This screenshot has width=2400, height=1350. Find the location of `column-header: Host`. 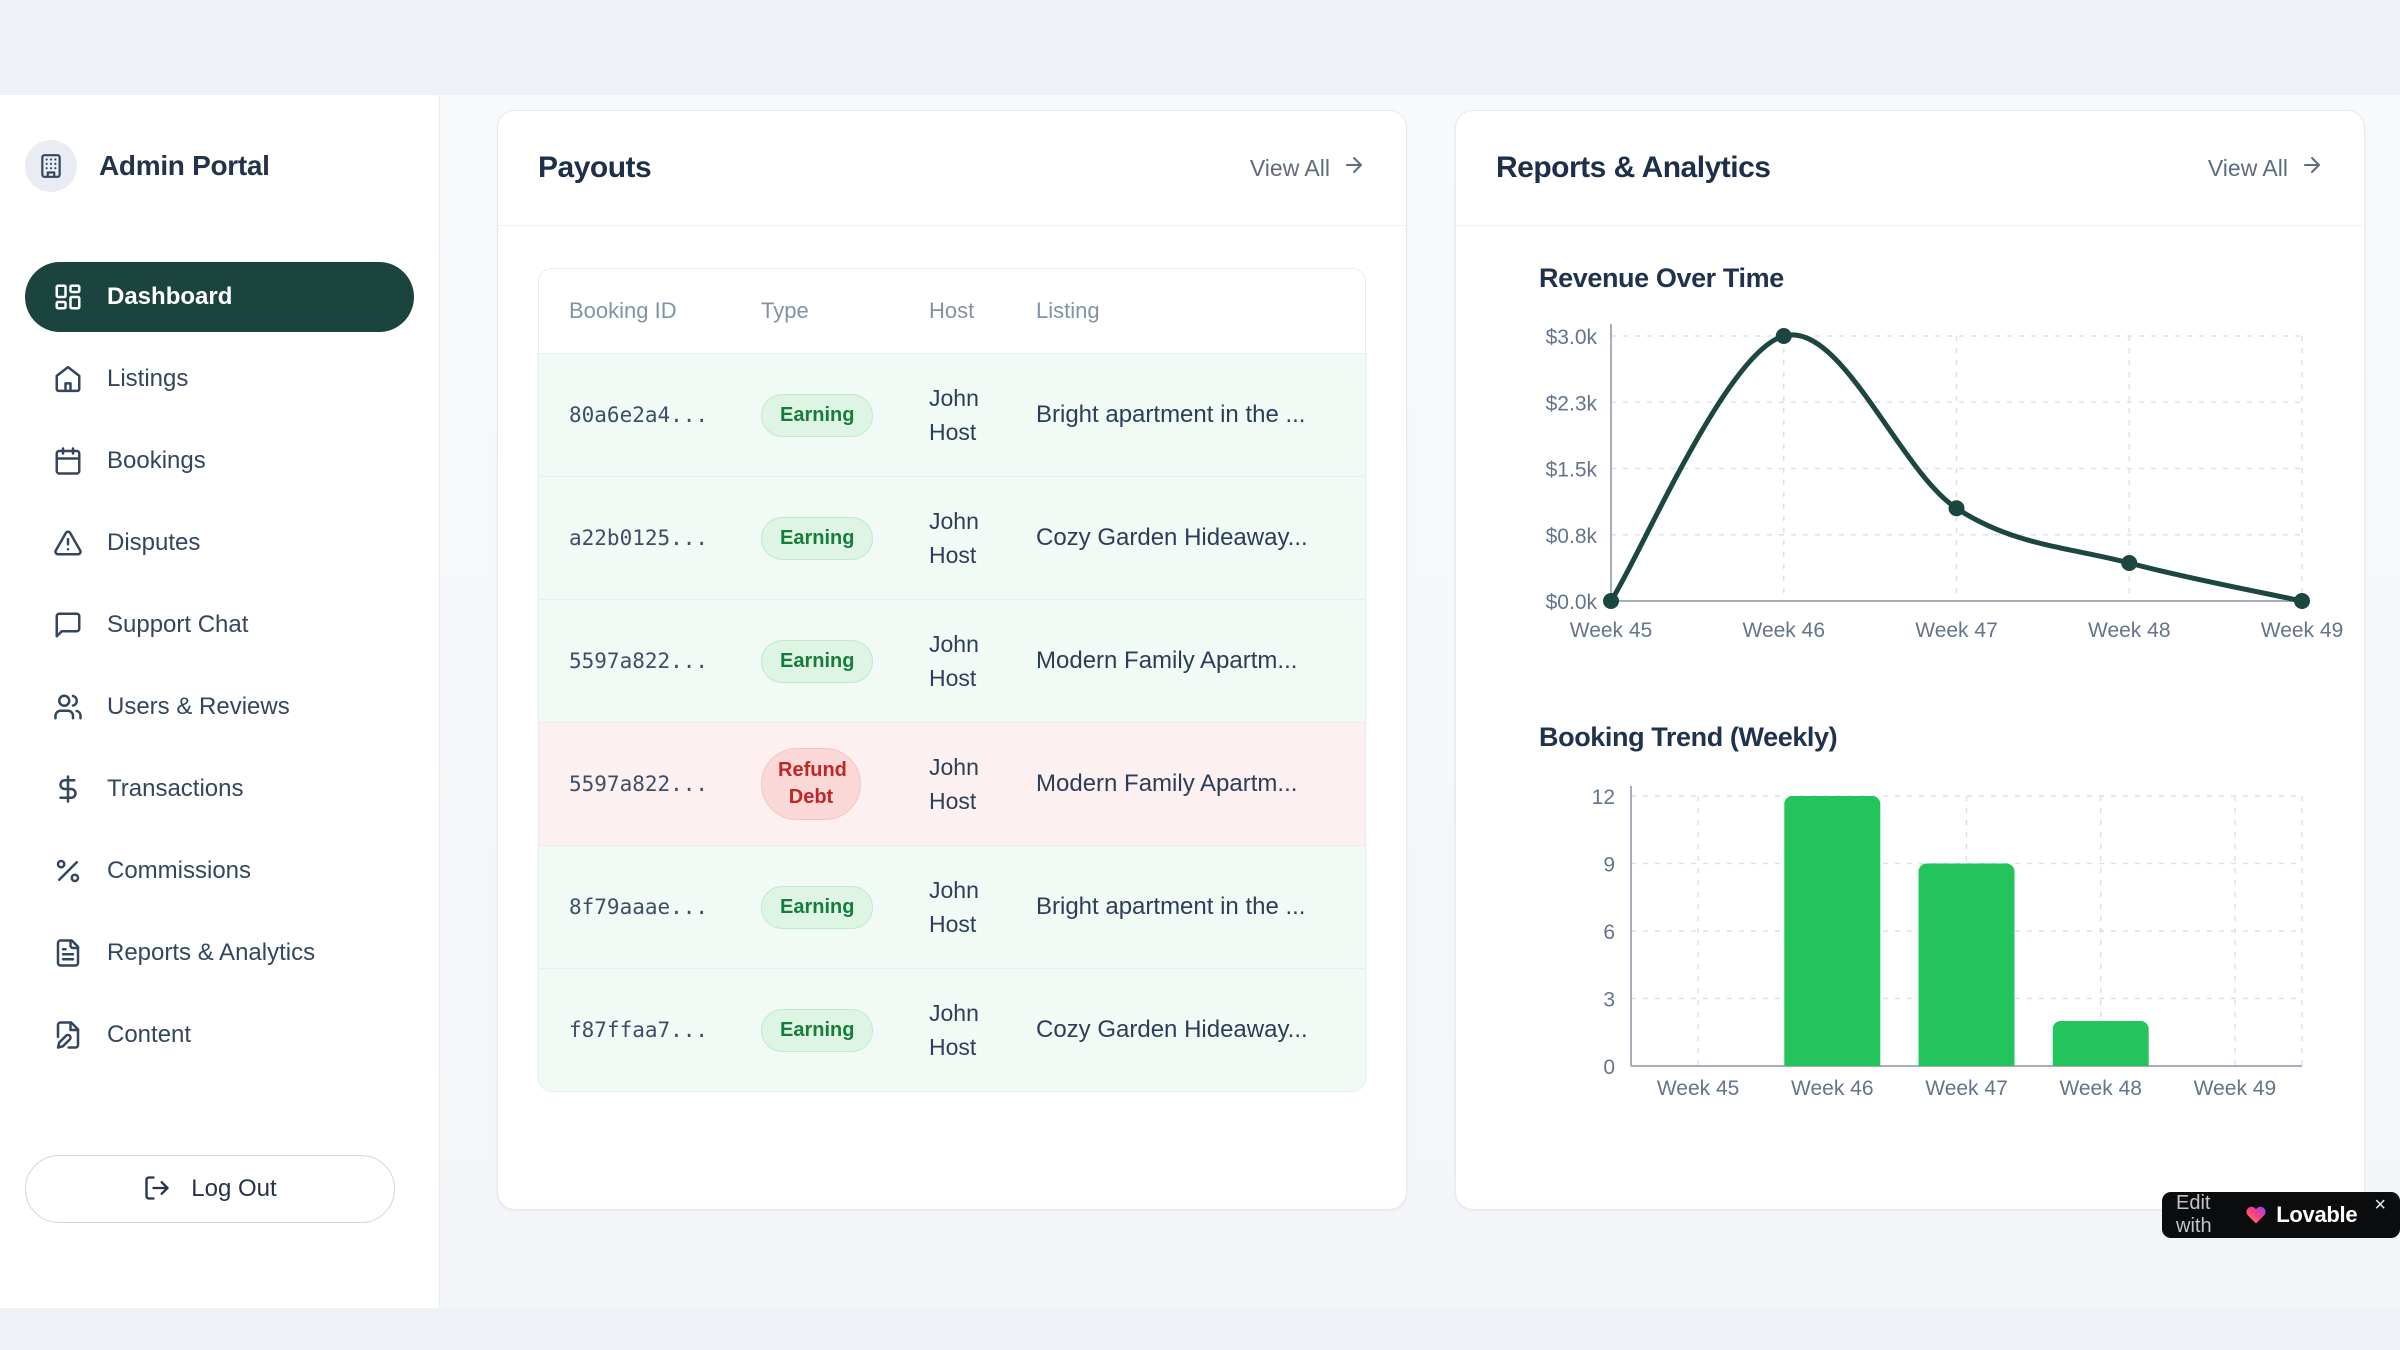

column-header: Host is located at coordinates (952, 310).